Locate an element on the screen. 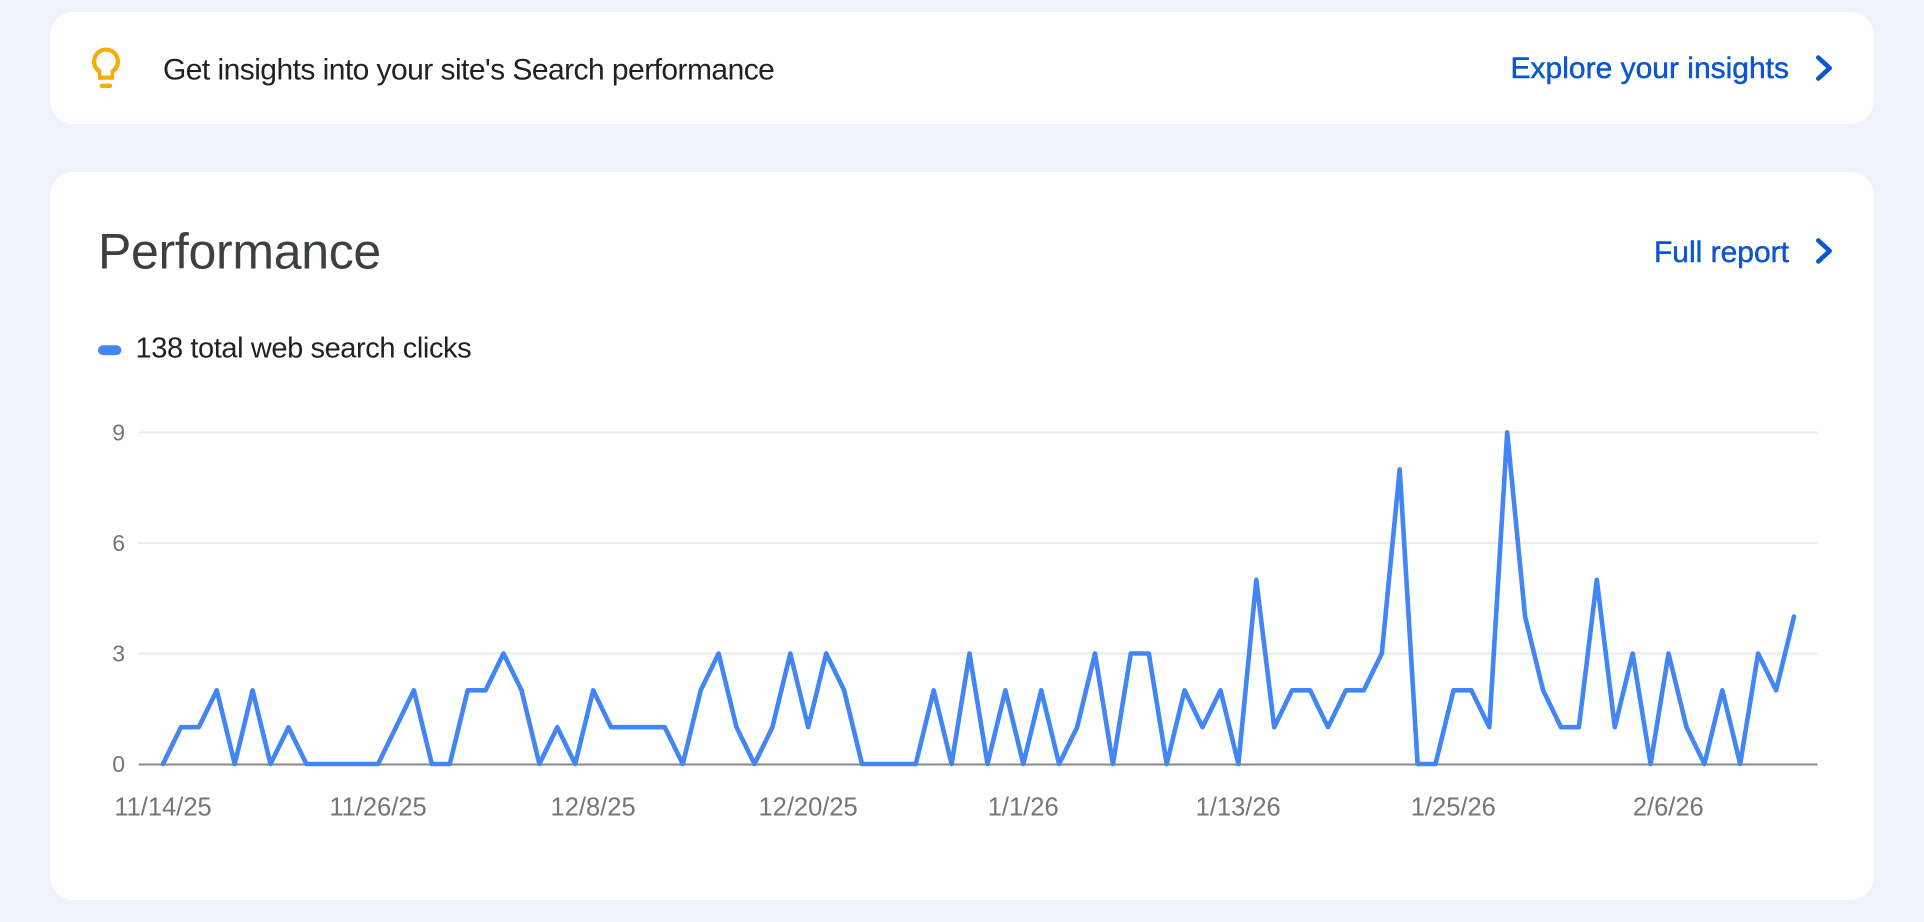 The height and width of the screenshot is (922, 1924). svg-text: Full report is located at coordinates (1722, 252).